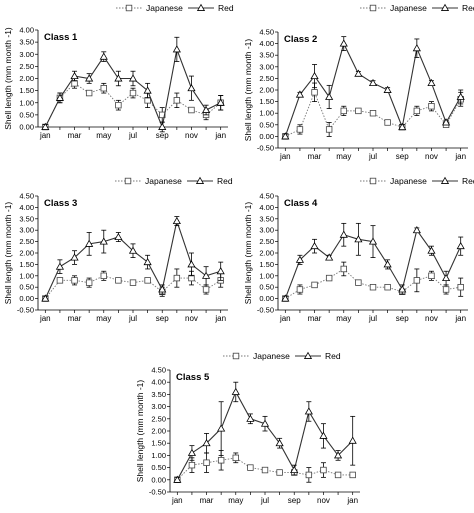 This screenshot has width=474, height=513. I want to click on legend-japanese-label: Japanese, so click(408, 181).